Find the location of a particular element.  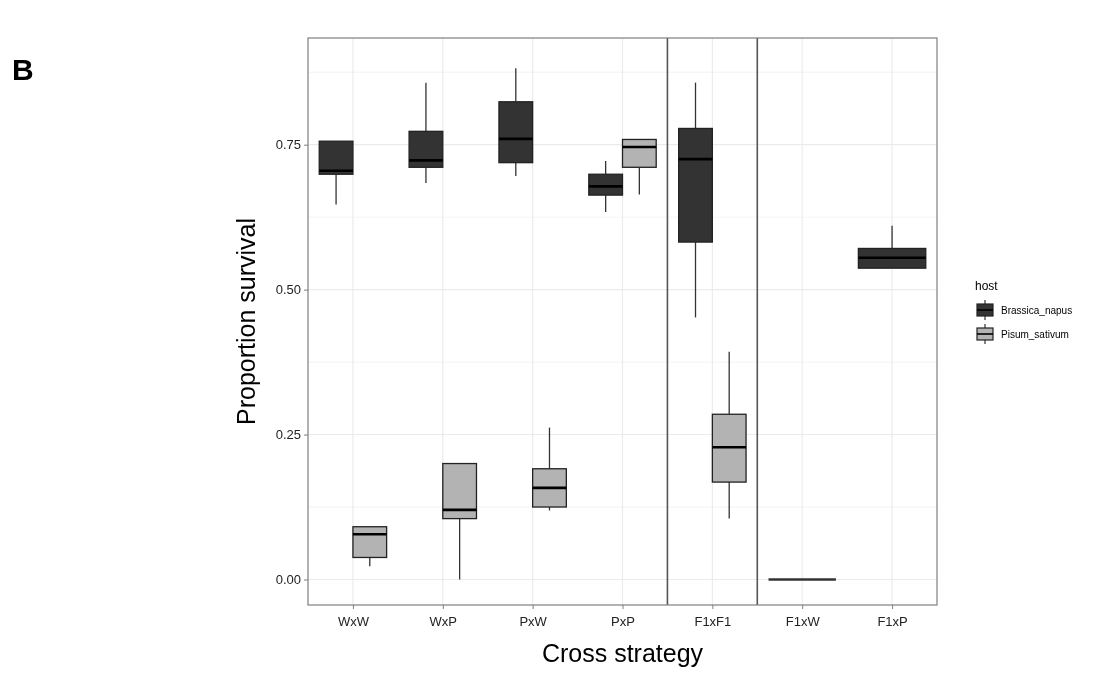

y-tick-label: 0.75 is located at coordinates (288, 145).